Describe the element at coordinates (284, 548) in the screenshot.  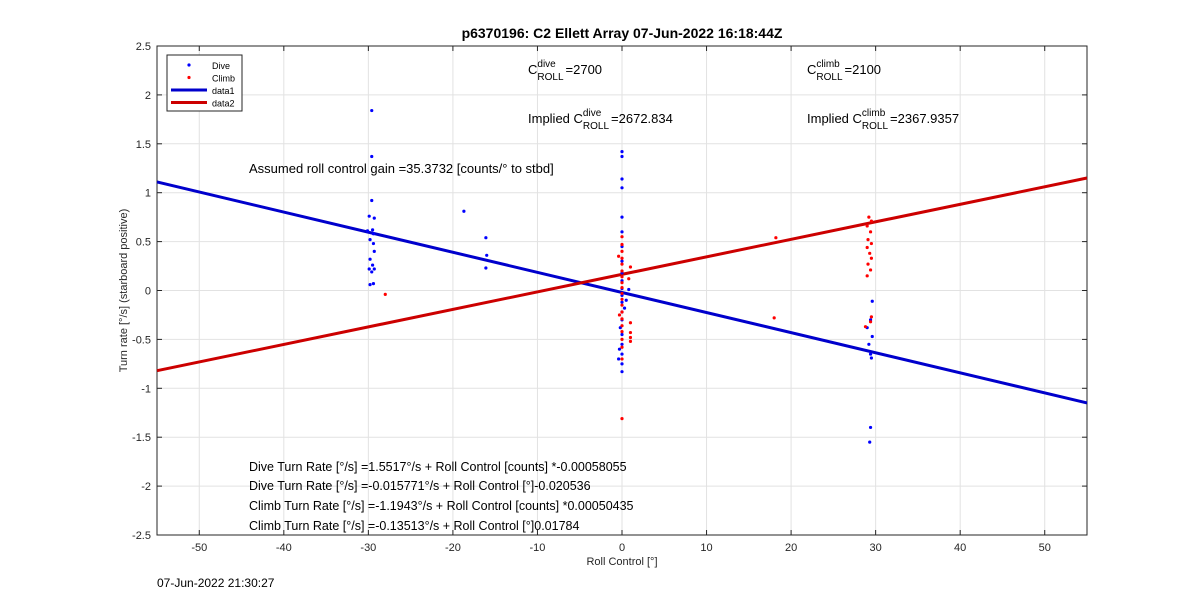
I see `x-tick-label: -40` at that location.